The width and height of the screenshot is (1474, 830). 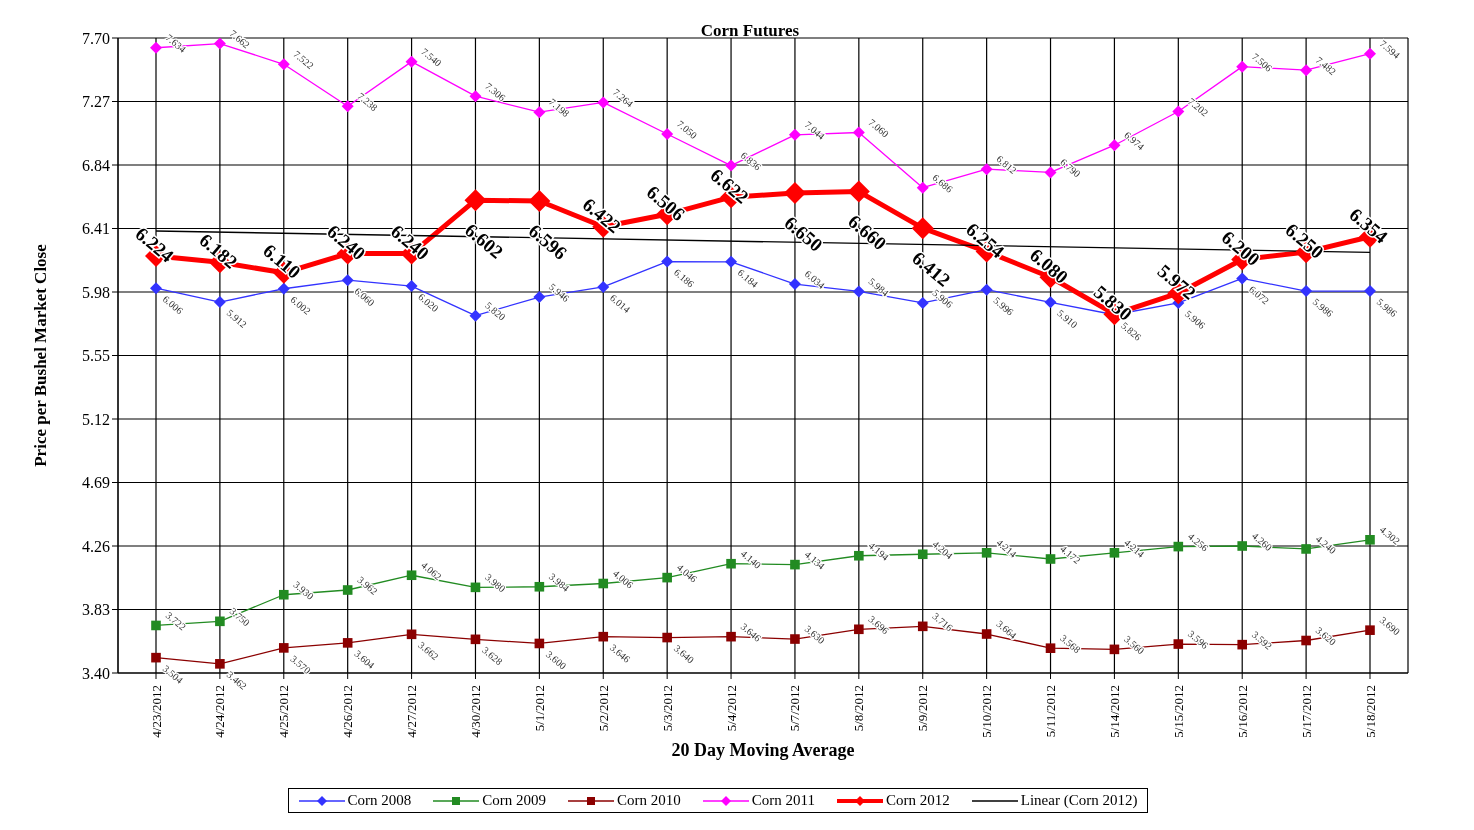 What do you see at coordinates (918, 800) in the screenshot?
I see `legend-label: Corn 2012` at bounding box center [918, 800].